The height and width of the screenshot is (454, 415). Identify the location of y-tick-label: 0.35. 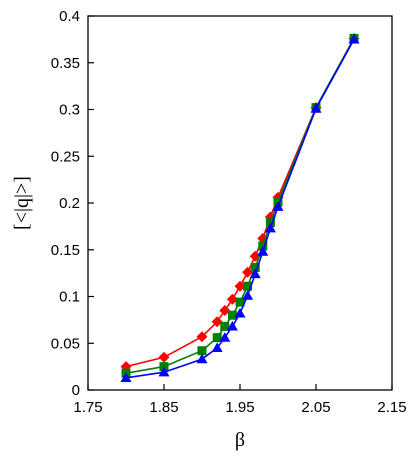
(65, 63).